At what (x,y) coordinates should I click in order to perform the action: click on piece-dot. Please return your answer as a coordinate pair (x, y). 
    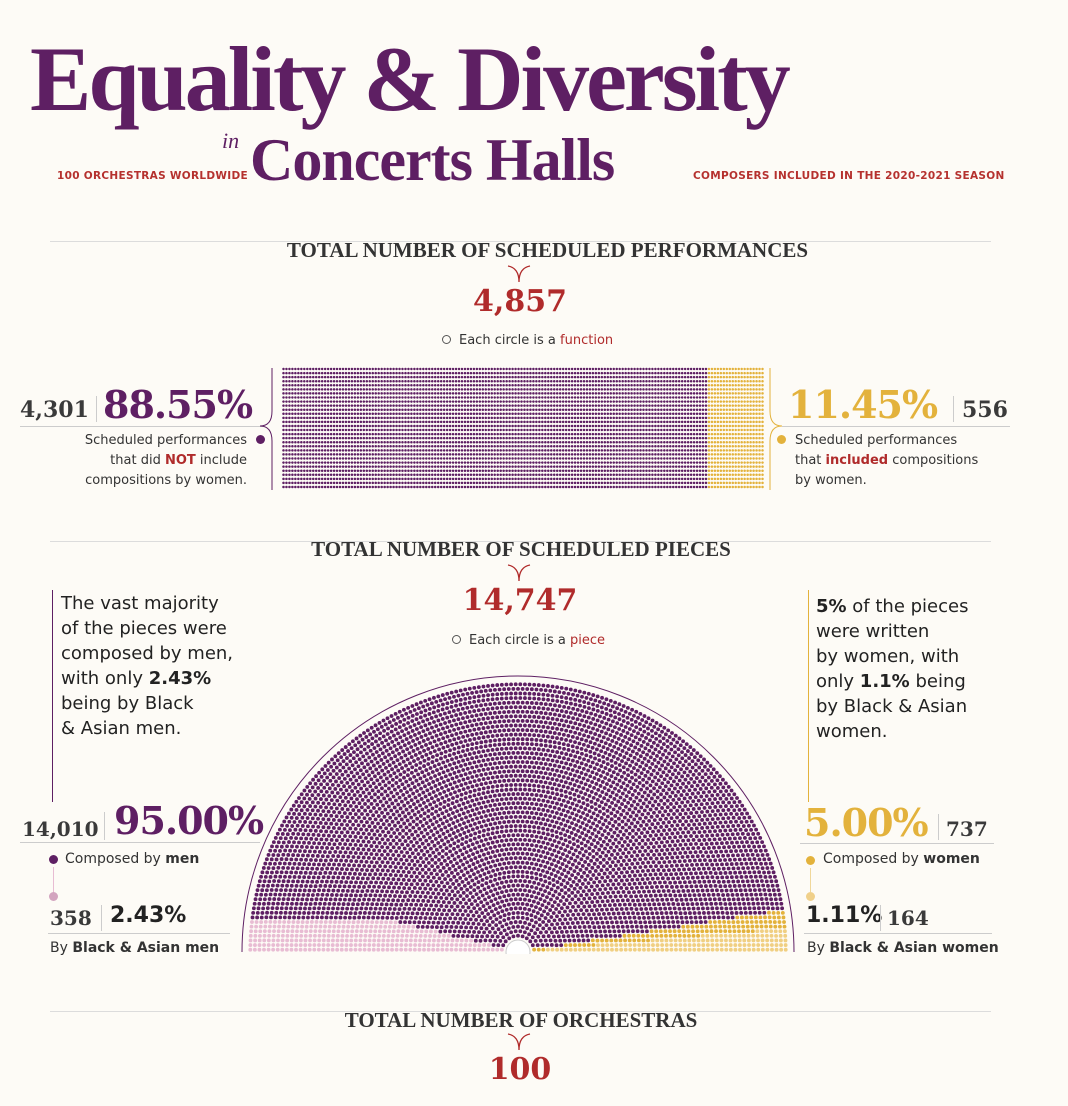
    Looking at the image, I should click on (500, 917).